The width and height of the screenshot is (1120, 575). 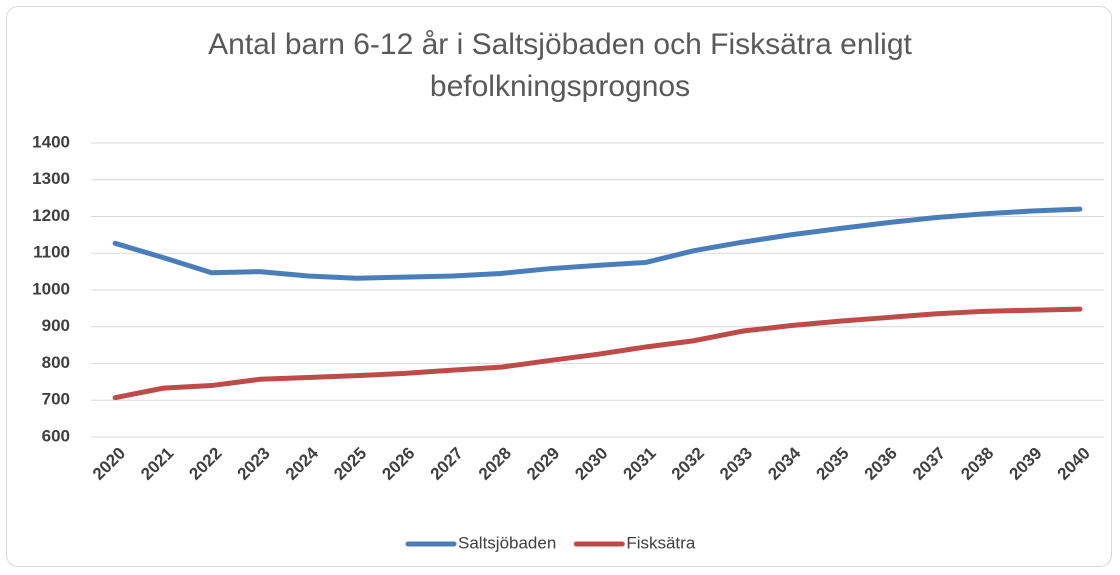 What do you see at coordinates (881, 464) in the screenshot?
I see `x-tick-label: 2036` at bounding box center [881, 464].